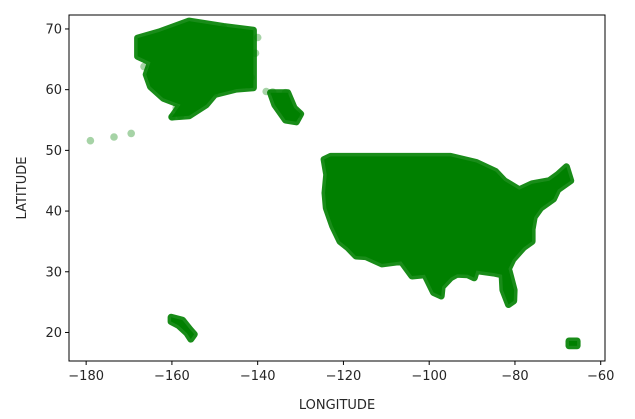 The height and width of the screenshot is (419, 635). I want to click on region-alaska-panhandle, so click(286, 107).